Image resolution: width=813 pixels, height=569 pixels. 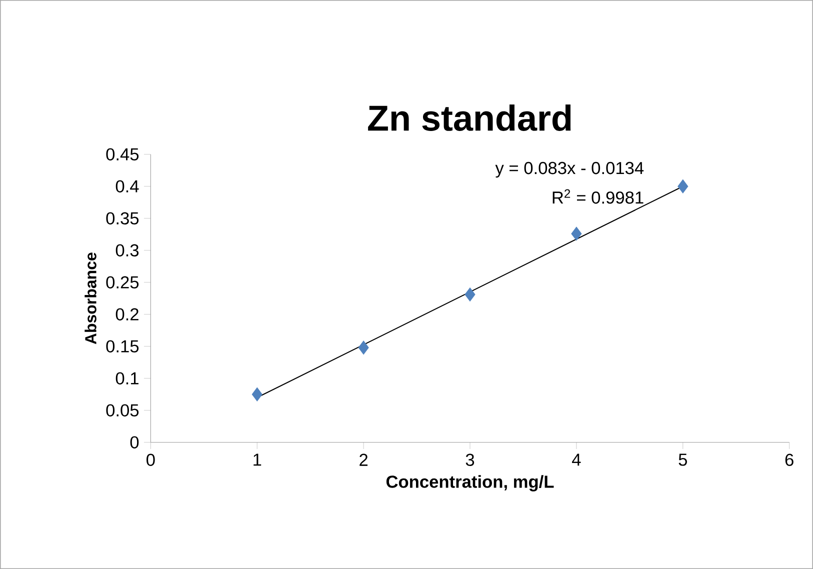 What do you see at coordinates (127, 314) in the screenshot?
I see `y-tick-label: 0.2` at bounding box center [127, 314].